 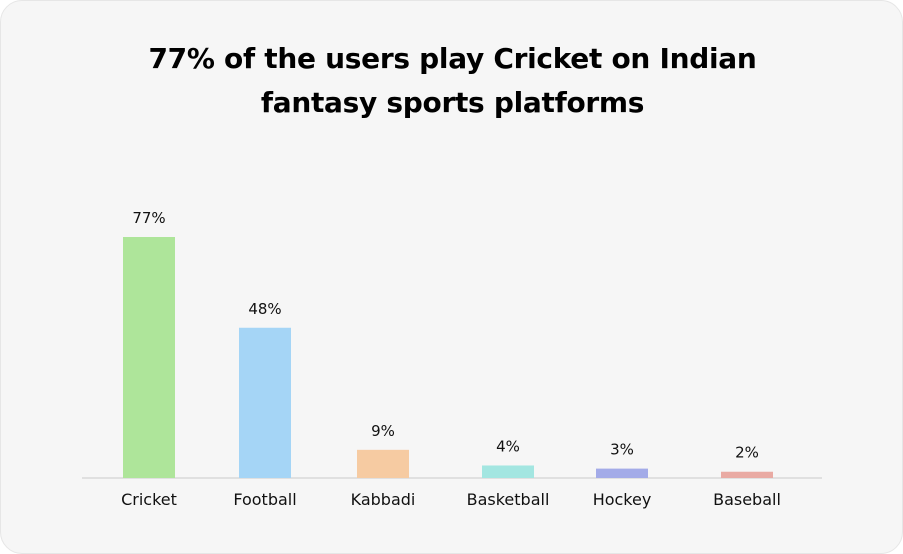 I want to click on category-label-hockey: Hockey, so click(x=622, y=499).